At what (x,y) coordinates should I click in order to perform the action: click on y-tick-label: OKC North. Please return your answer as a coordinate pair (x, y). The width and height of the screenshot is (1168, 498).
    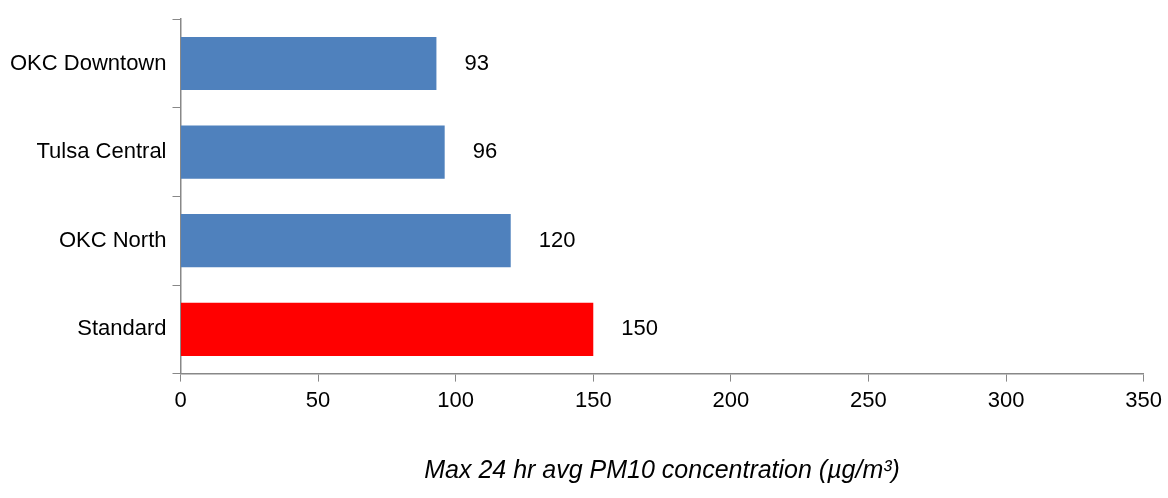
    Looking at the image, I should click on (112, 239).